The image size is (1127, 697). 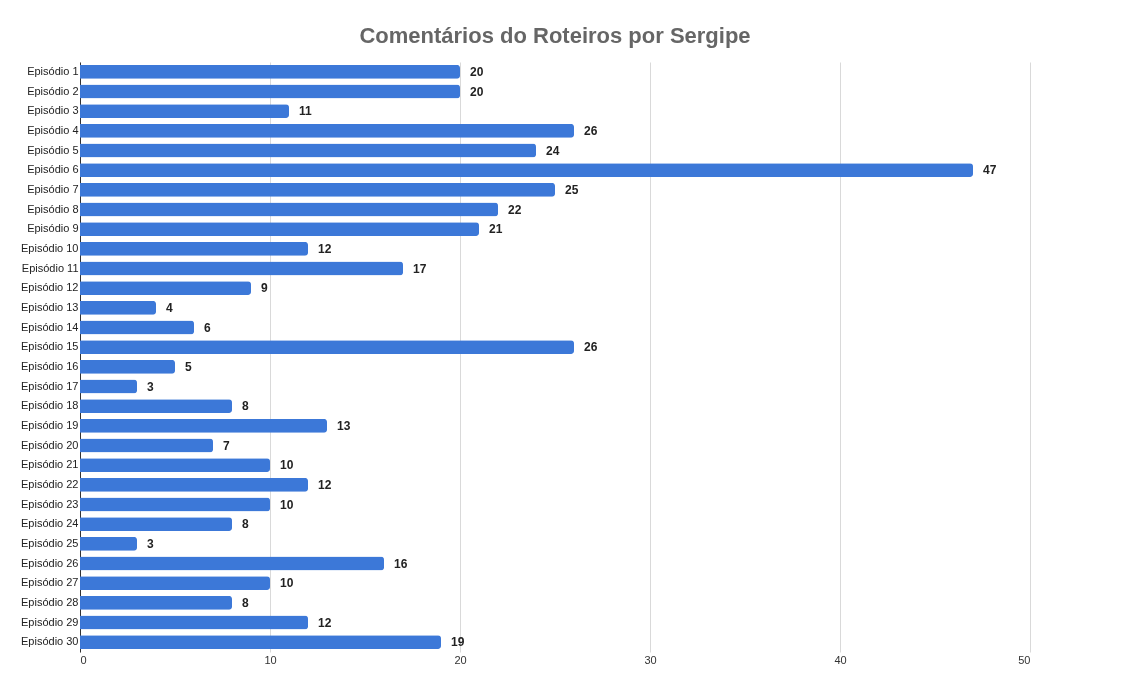 I want to click on y-tick-label: Episódio 15, so click(x=50, y=346).